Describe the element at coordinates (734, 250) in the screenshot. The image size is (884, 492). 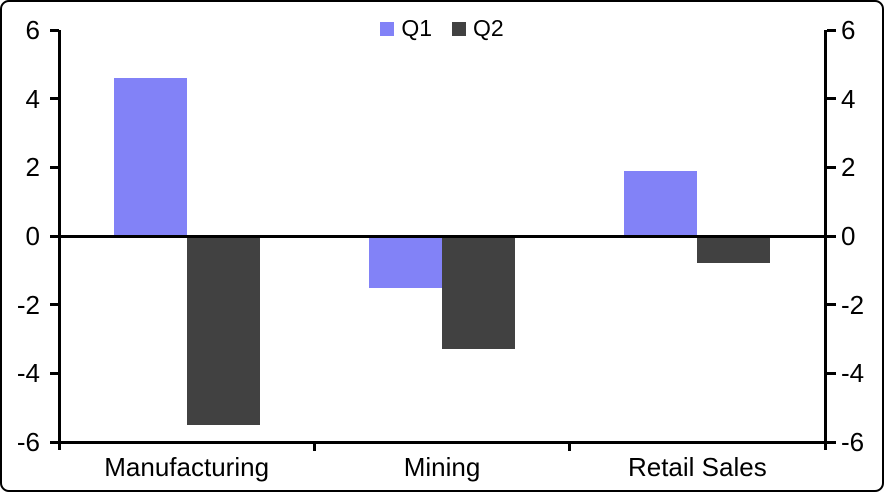
I see `bar-q2-retail-sales` at that location.